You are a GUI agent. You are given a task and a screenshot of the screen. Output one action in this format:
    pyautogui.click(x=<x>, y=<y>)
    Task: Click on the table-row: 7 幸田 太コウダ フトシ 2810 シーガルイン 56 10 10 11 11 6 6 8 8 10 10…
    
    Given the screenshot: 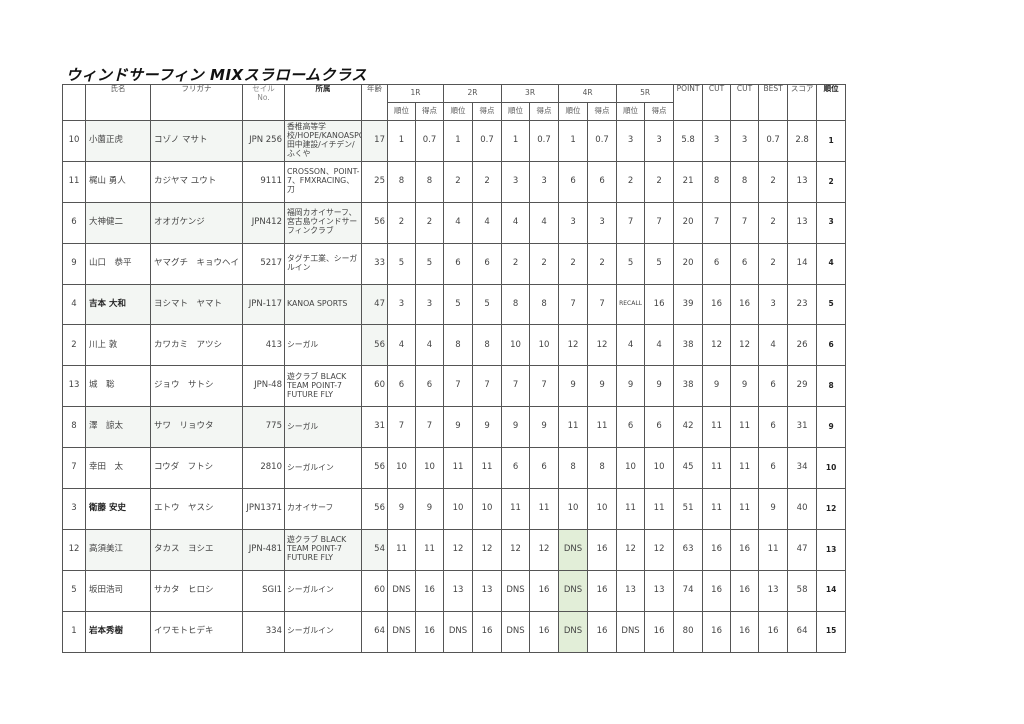 What is the action you would take?
    pyautogui.click(x=454, y=468)
    